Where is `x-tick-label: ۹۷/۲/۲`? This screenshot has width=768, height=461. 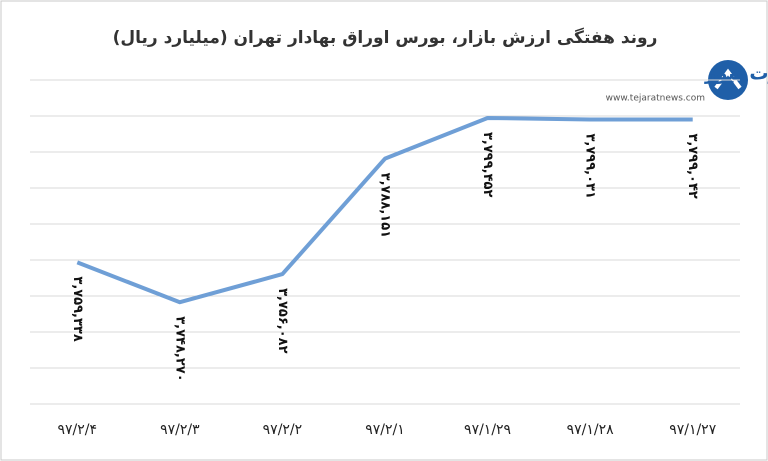
x-tick-label: ۹۷/۲/۲ is located at coordinates (283, 430).